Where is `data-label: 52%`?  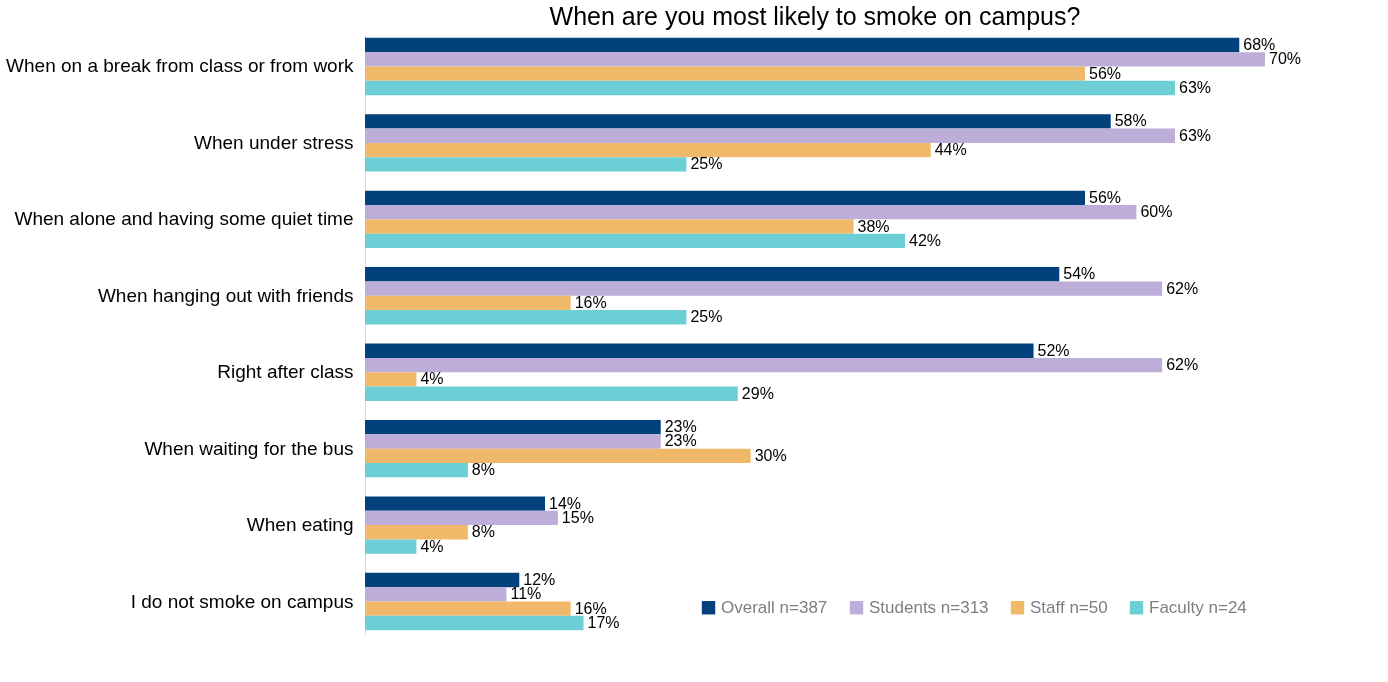
data-label: 52% is located at coordinates (1053, 350).